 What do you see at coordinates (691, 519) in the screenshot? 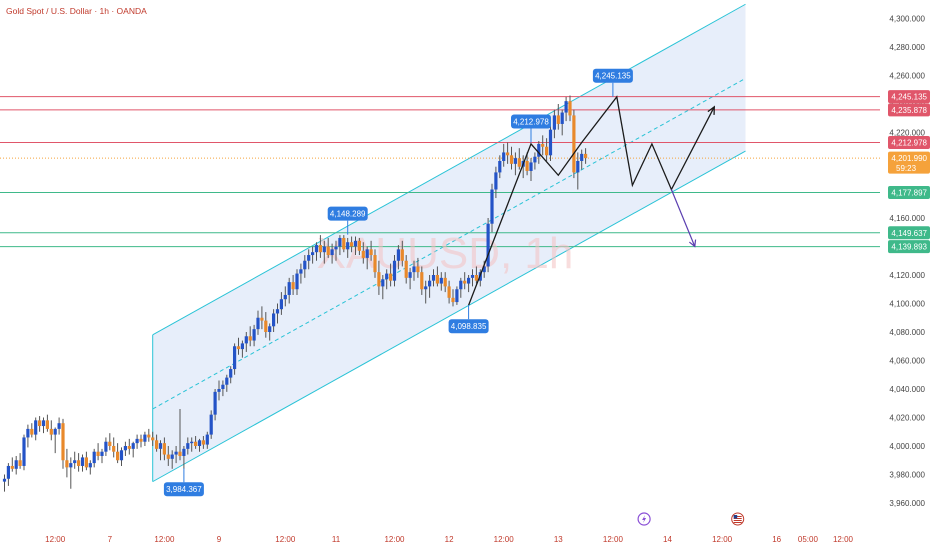
I see `event-markers` at bounding box center [691, 519].